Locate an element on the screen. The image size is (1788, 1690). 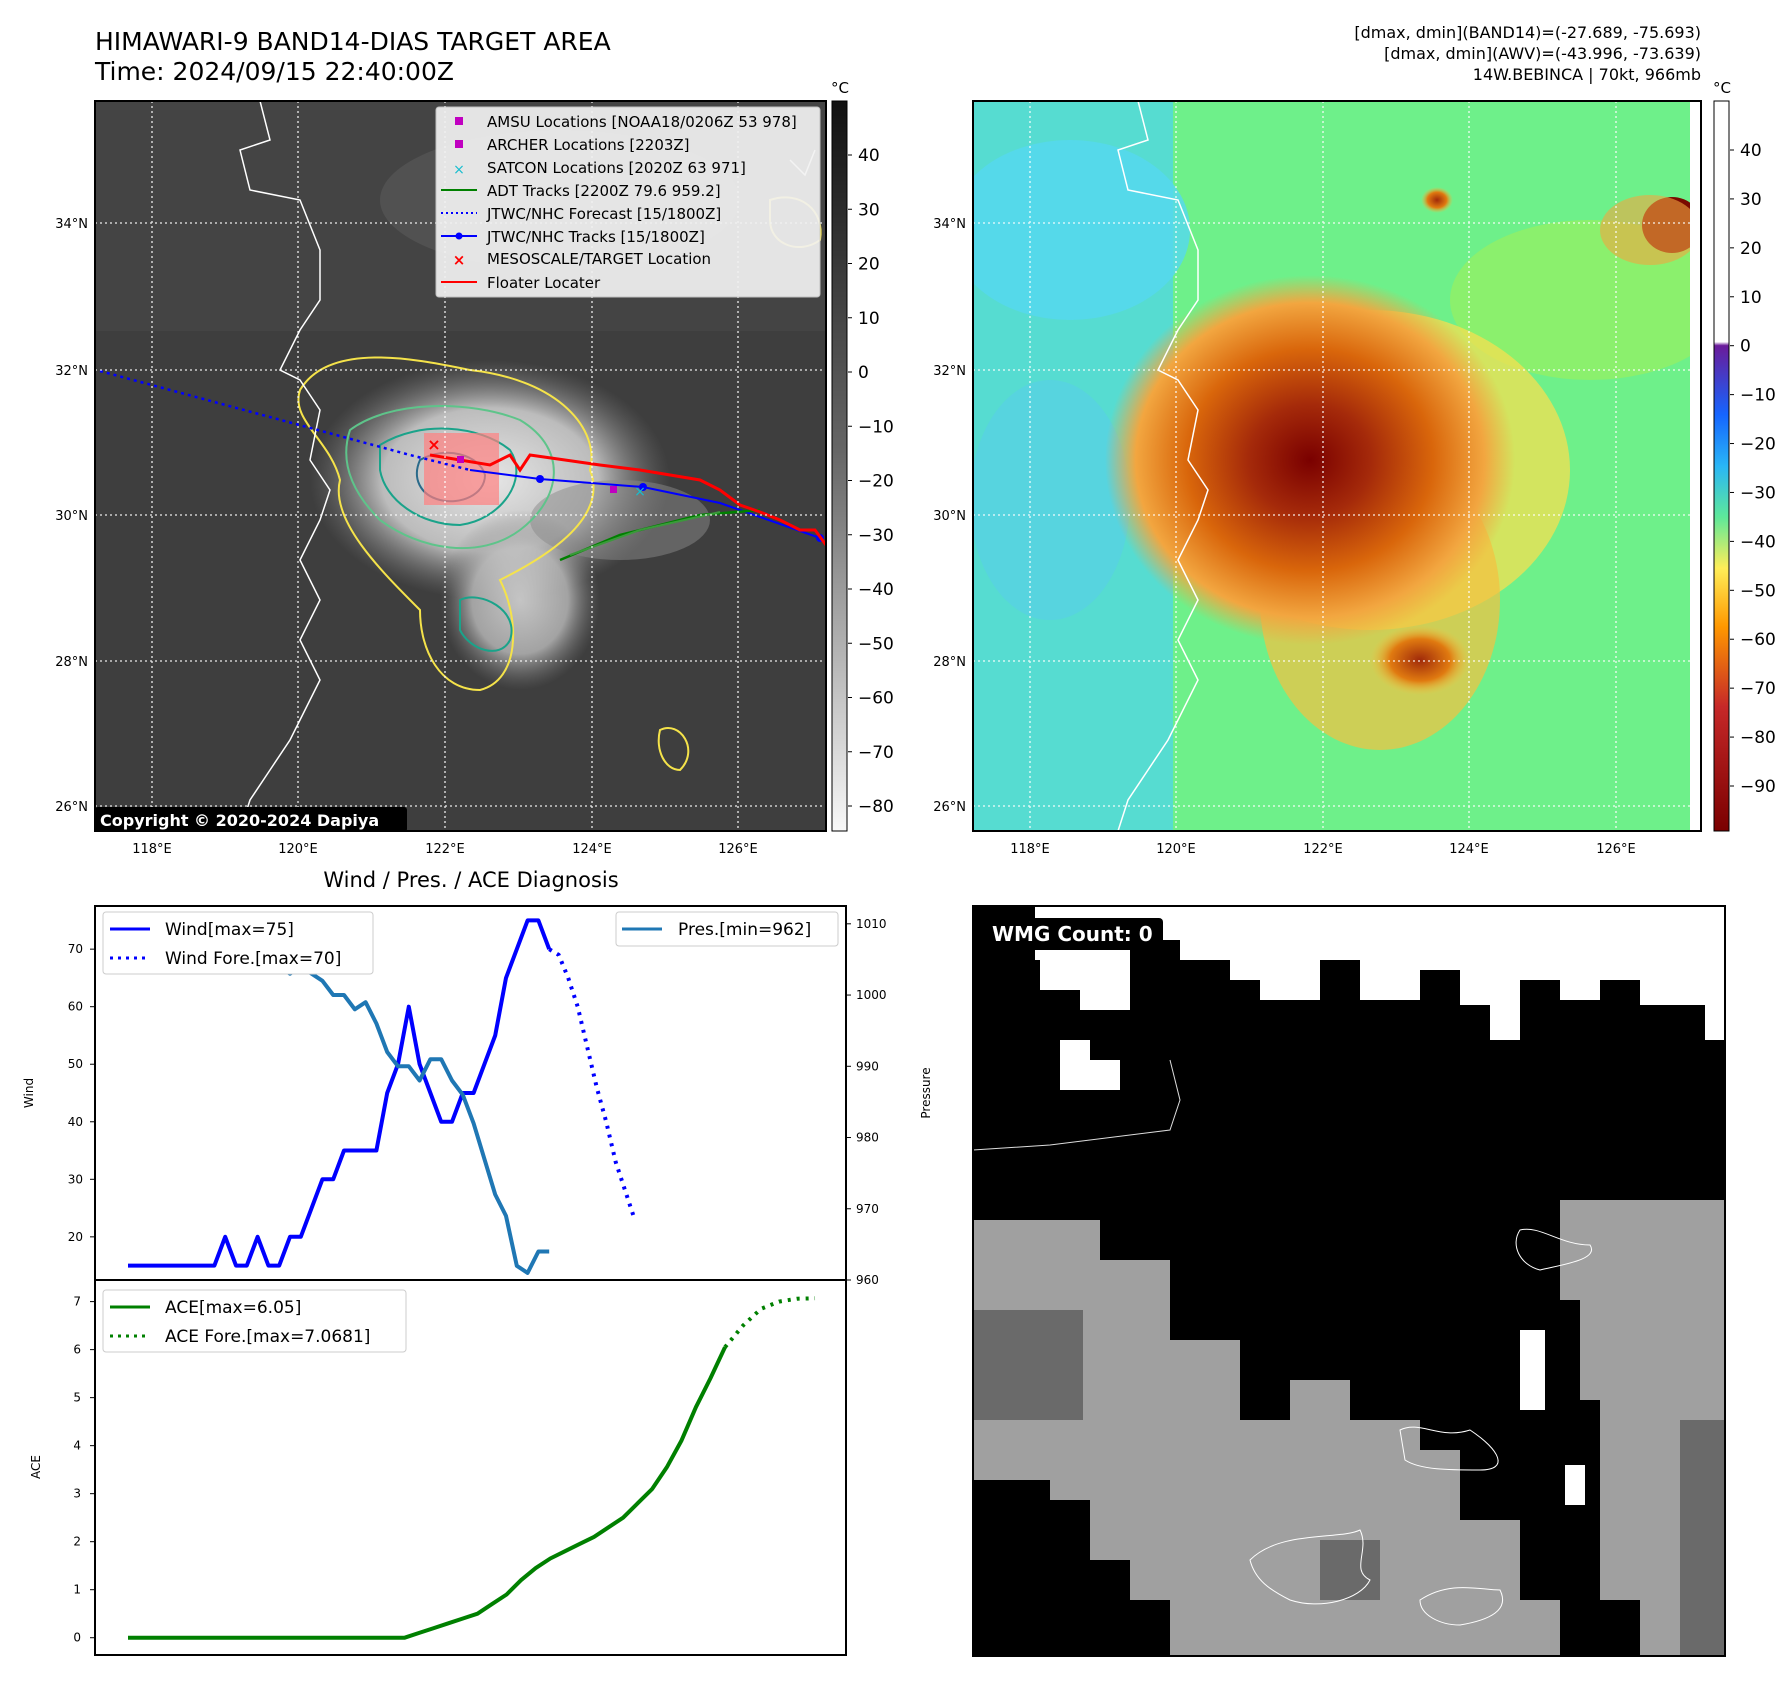
wind-y-tick-label: 50 is located at coordinates (75, 1064).